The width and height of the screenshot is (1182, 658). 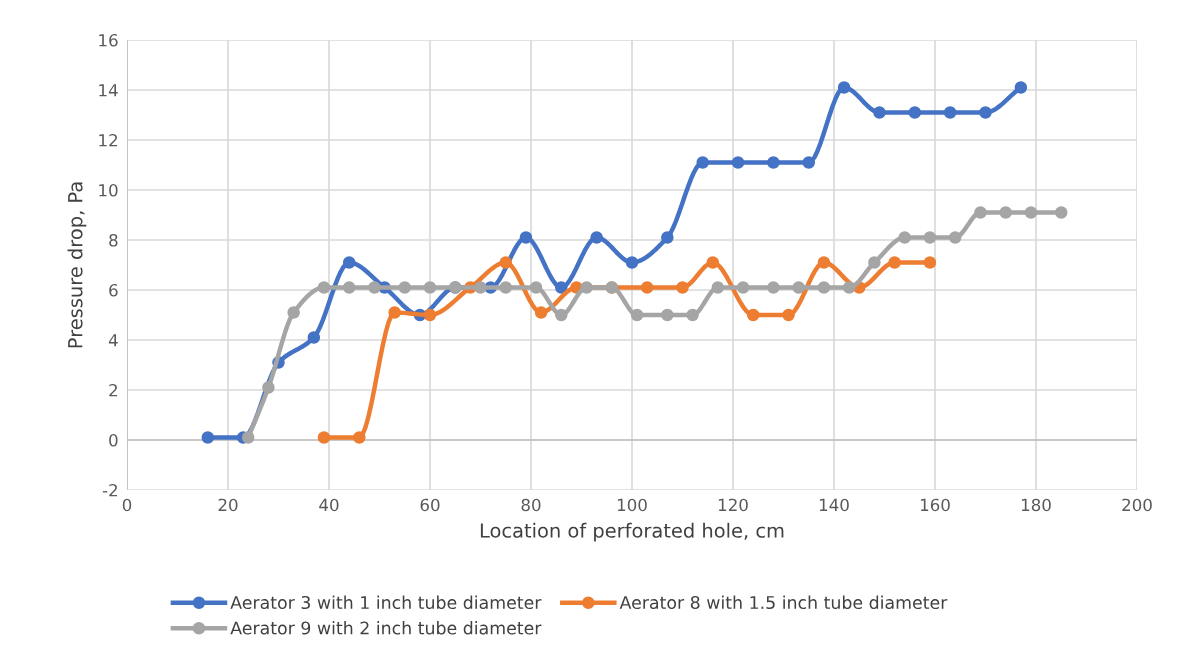 What do you see at coordinates (935, 505) in the screenshot?
I see `x-tick-label: 160` at bounding box center [935, 505].